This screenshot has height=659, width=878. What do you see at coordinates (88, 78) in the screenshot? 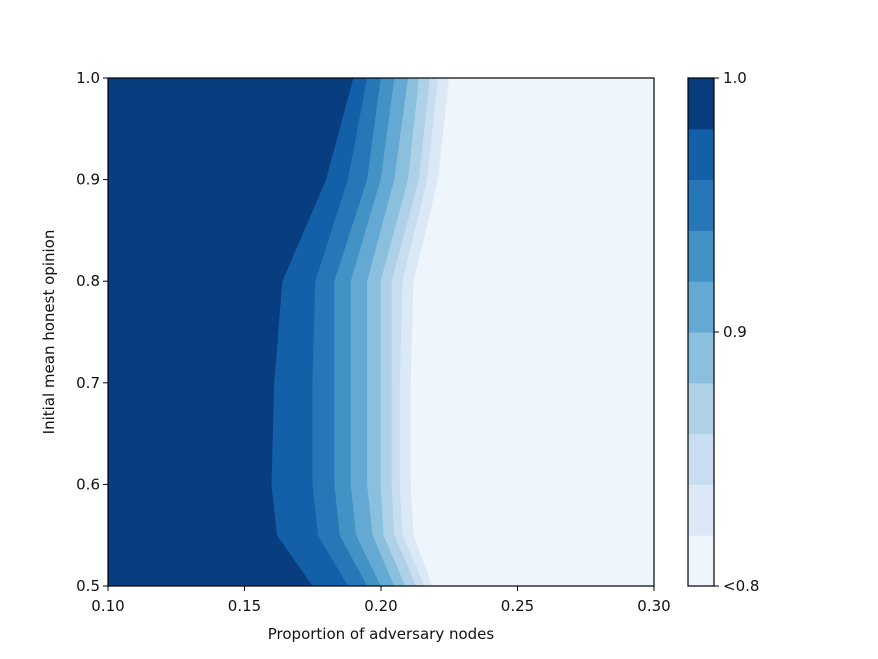
I see `y-tick-label: 1.0` at bounding box center [88, 78].